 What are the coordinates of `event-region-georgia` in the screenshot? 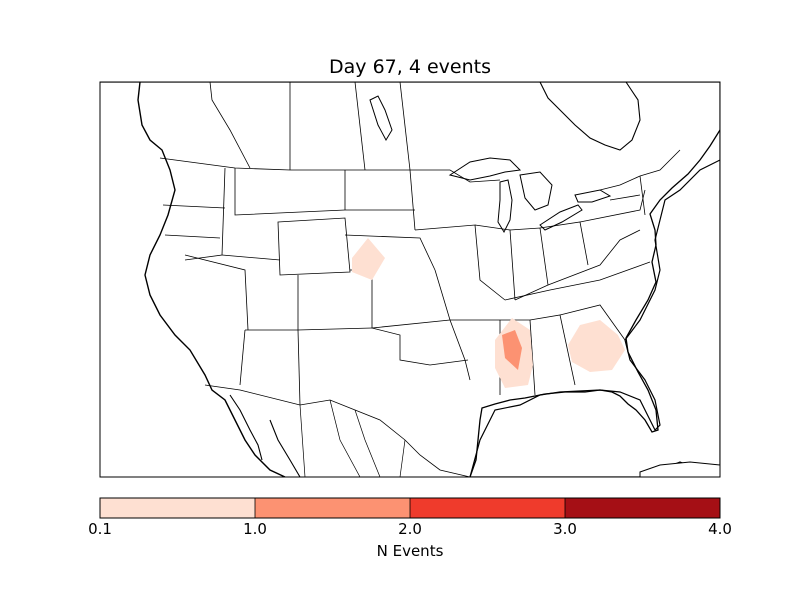 It's located at (596, 346).